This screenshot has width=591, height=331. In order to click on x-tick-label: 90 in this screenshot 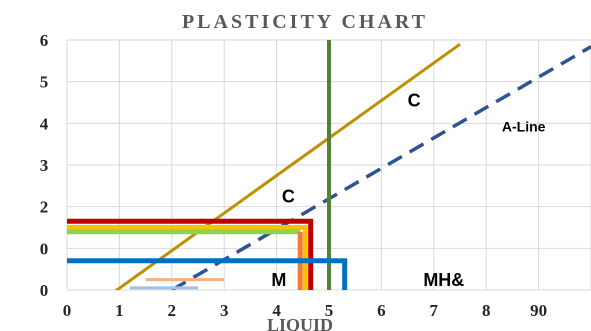, I will do `click(538, 310)`.